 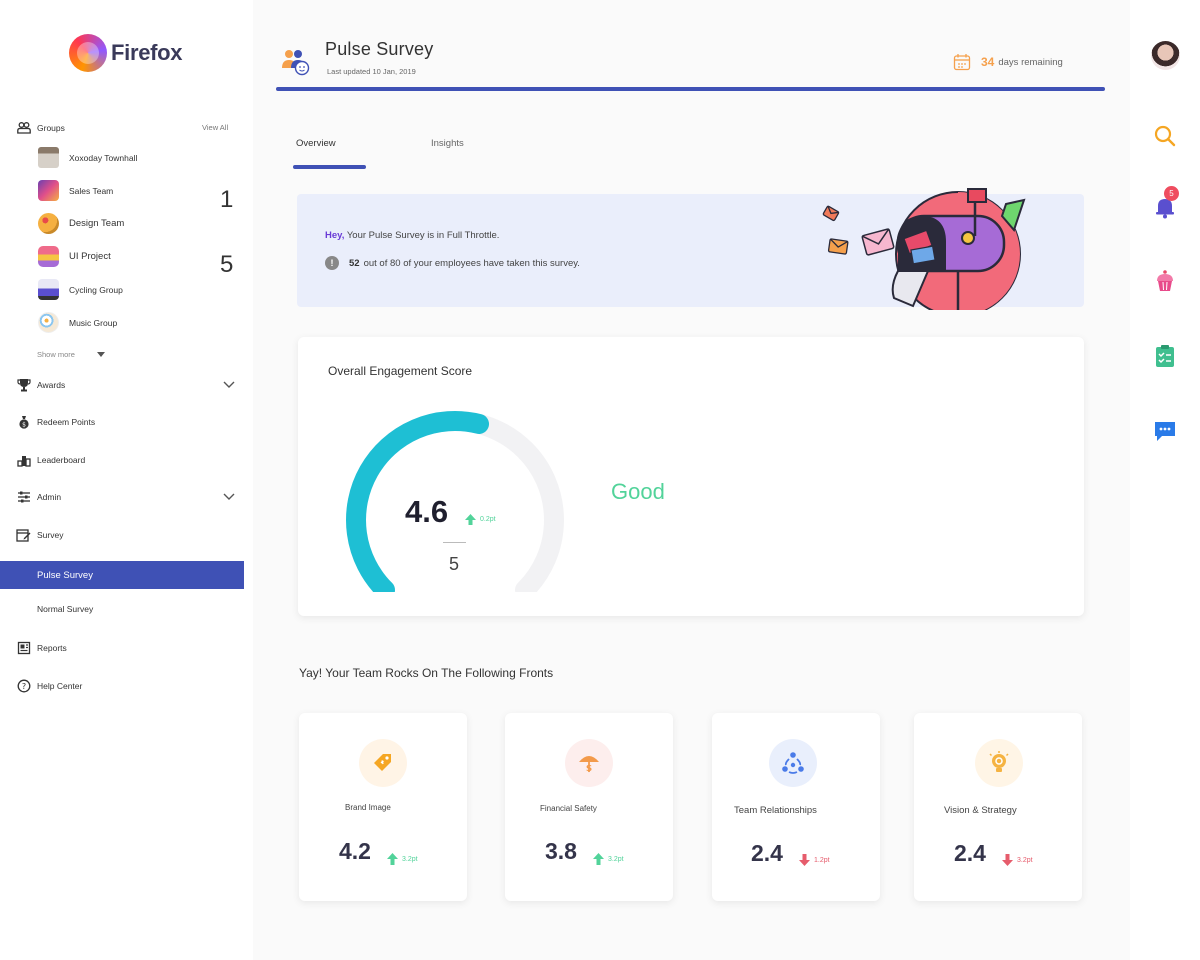 I want to click on sidebar-item-label: Groups, so click(x=51, y=127).